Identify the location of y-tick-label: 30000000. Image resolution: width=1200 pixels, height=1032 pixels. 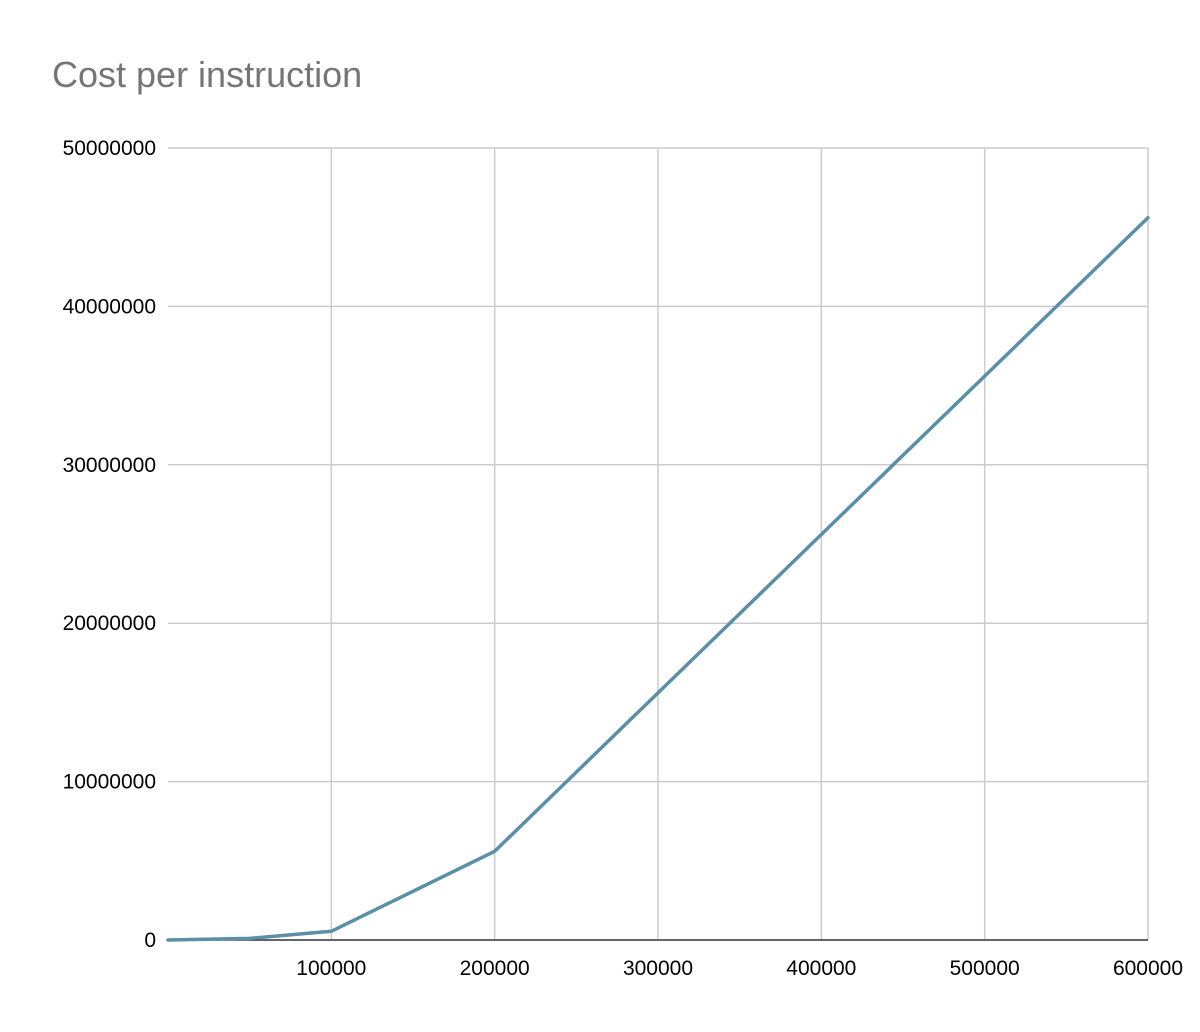
(109, 465).